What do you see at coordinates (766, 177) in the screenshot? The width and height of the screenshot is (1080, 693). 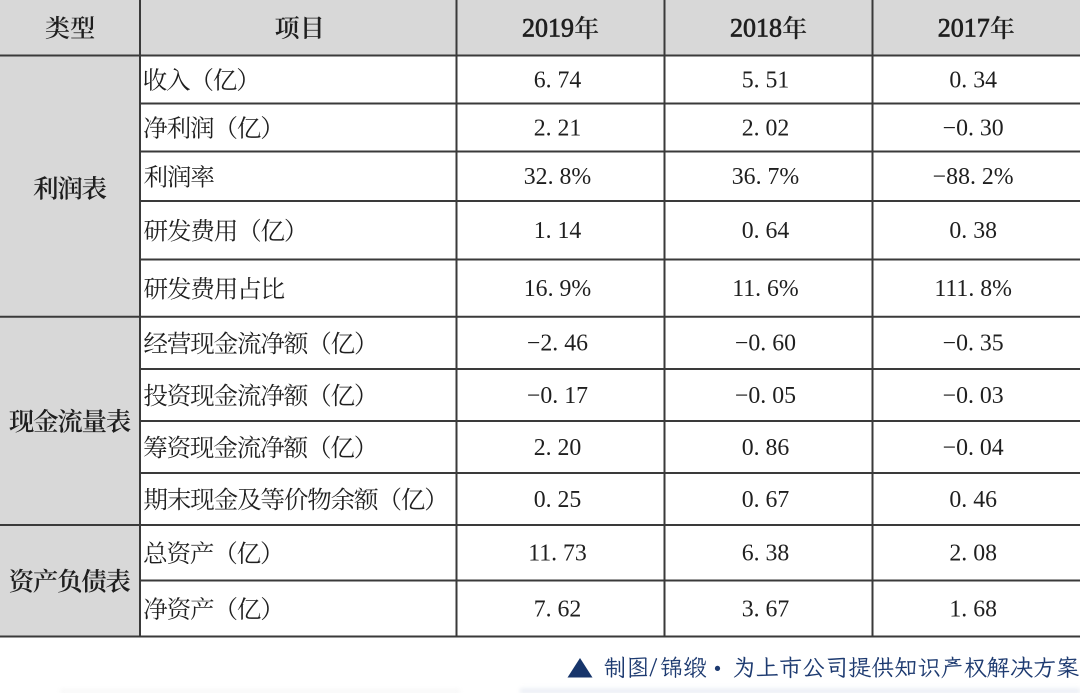 I see `svg-text: 36. 7%` at bounding box center [766, 177].